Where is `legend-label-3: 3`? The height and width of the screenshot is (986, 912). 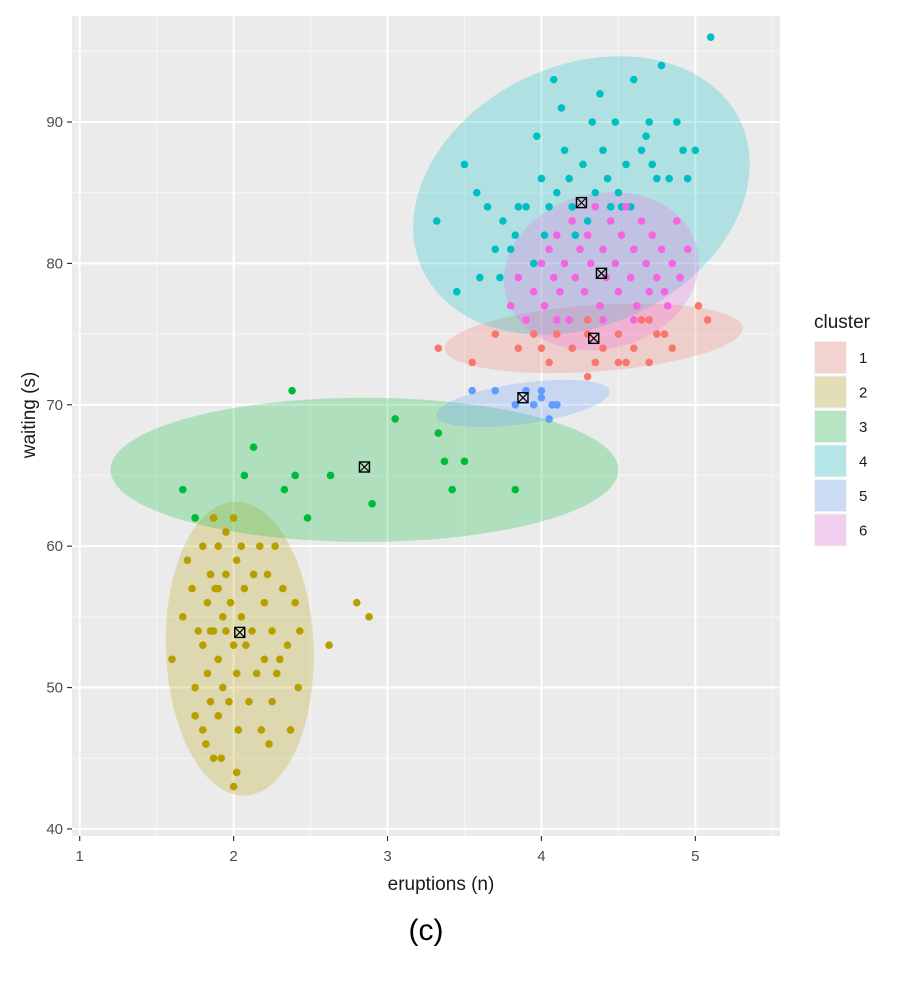
legend-label-3: 3 is located at coordinates (863, 427).